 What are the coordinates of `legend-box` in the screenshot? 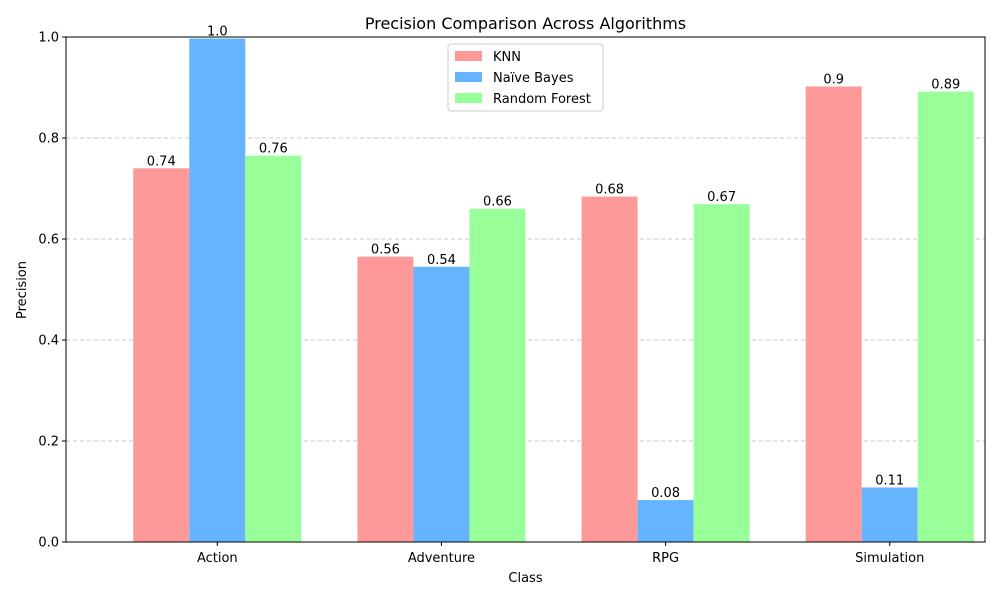 It's located at (525, 77).